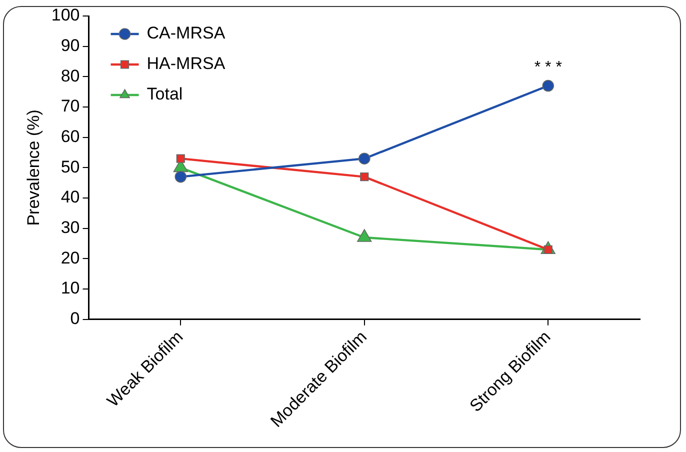  Describe the element at coordinates (70, 288) in the screenshot. I see `y-tick-label: 10` at that location.